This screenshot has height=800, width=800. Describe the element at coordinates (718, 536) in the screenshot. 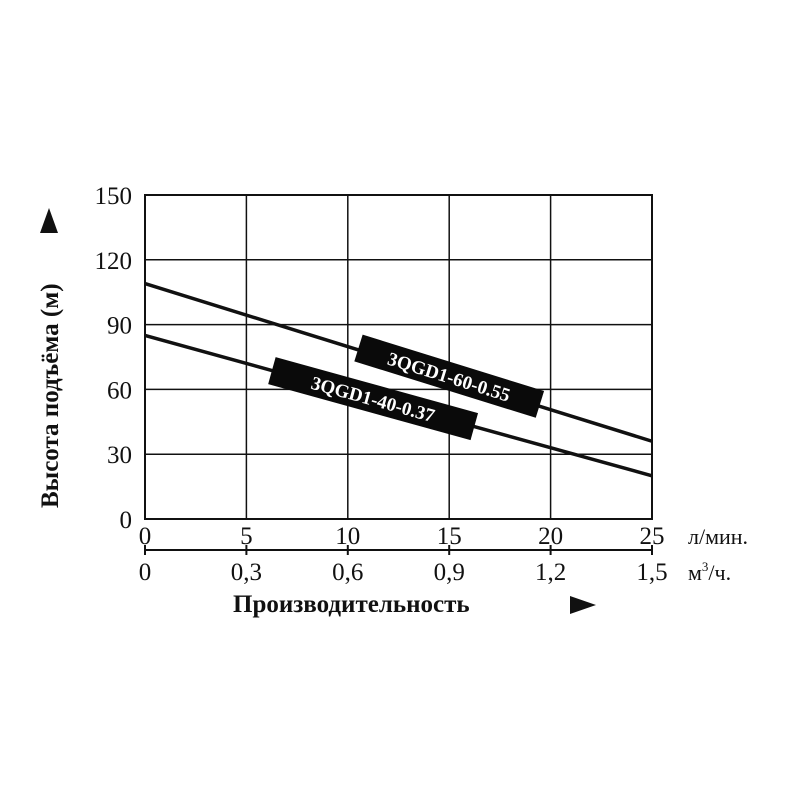

I see `x-unit-label: л/мин.` at that location.